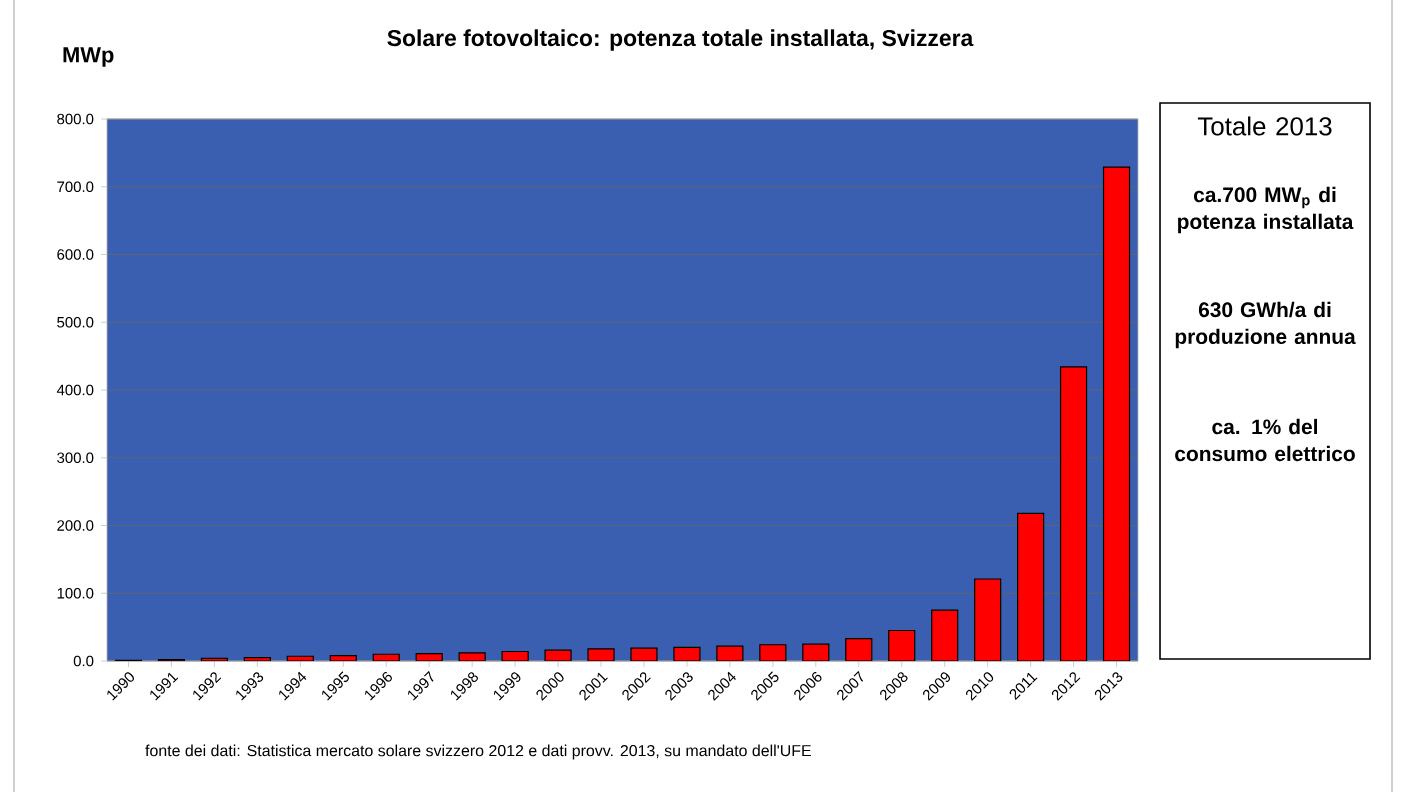 The image size is (1408, 792). Describe the element at coordinates (75, 458) in the screenshot. I see `y-tick-label: 300.0` at that location.